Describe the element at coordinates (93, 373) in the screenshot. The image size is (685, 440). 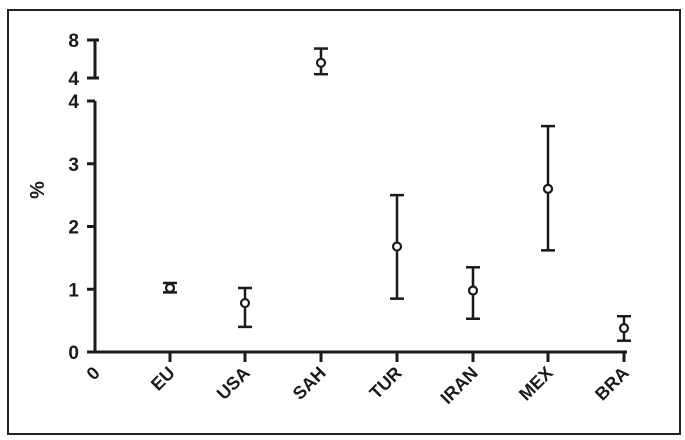
I see `x-origin-label: 0` at that location.